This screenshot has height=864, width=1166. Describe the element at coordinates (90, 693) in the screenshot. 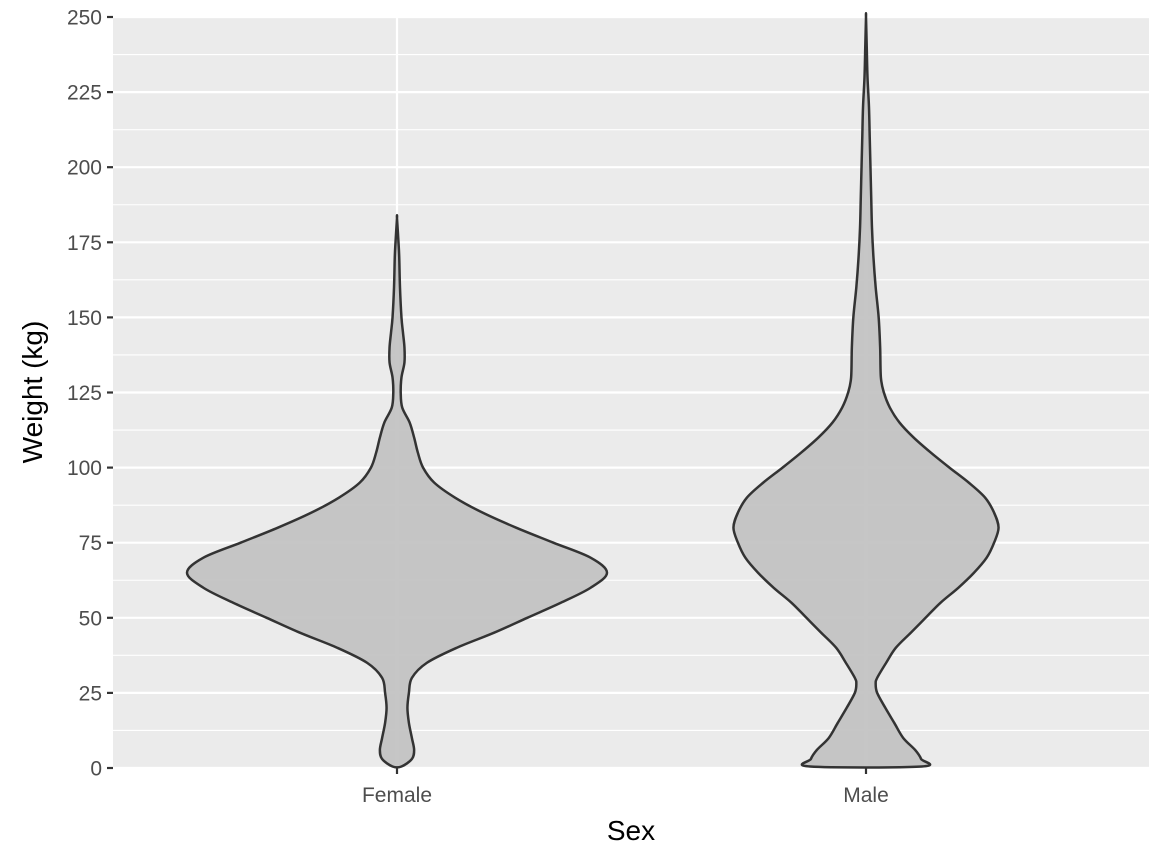

I see `y-tick-label: 25` at that location.